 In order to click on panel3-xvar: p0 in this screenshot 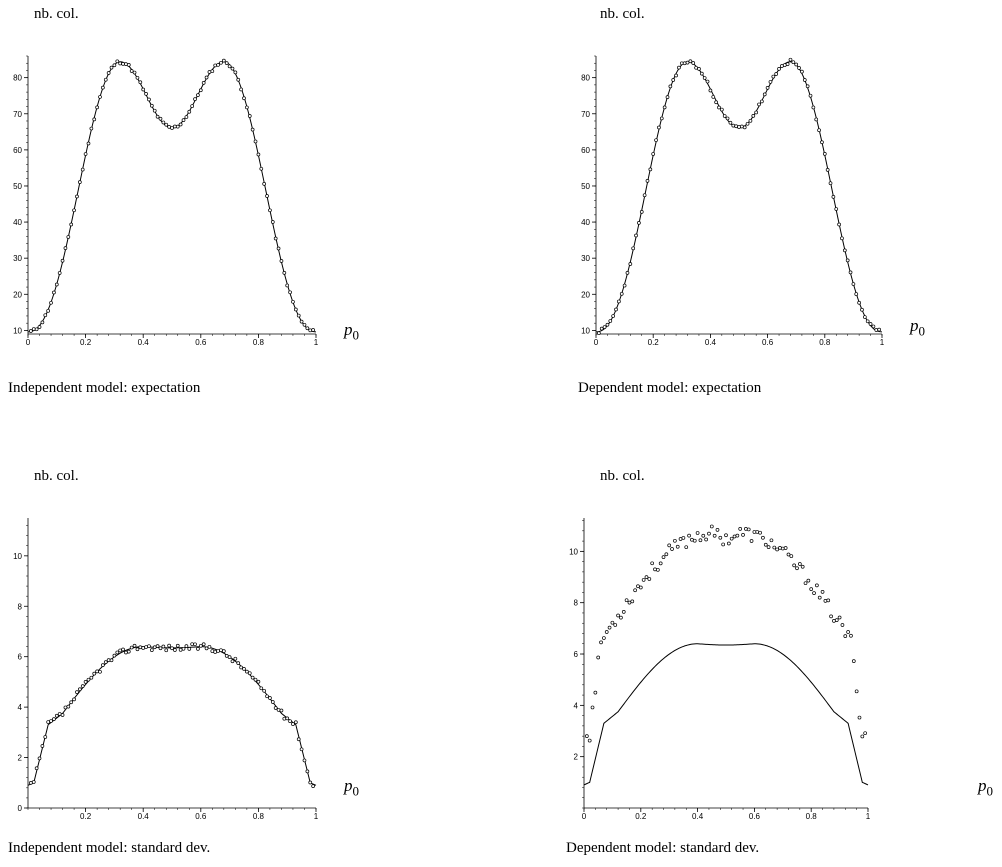, I will do `click(351, 787)`.